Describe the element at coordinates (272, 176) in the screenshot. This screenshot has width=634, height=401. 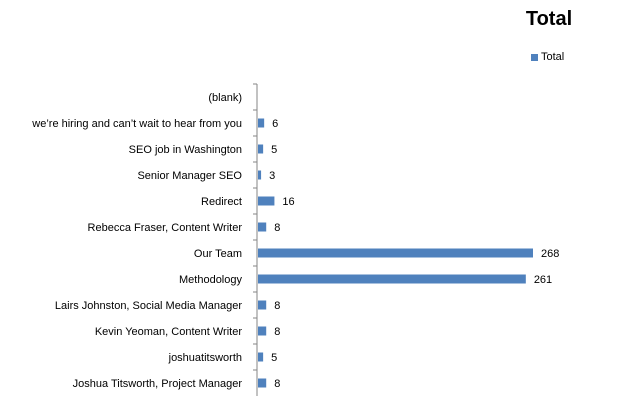
I see `data-label: 3` at that location.